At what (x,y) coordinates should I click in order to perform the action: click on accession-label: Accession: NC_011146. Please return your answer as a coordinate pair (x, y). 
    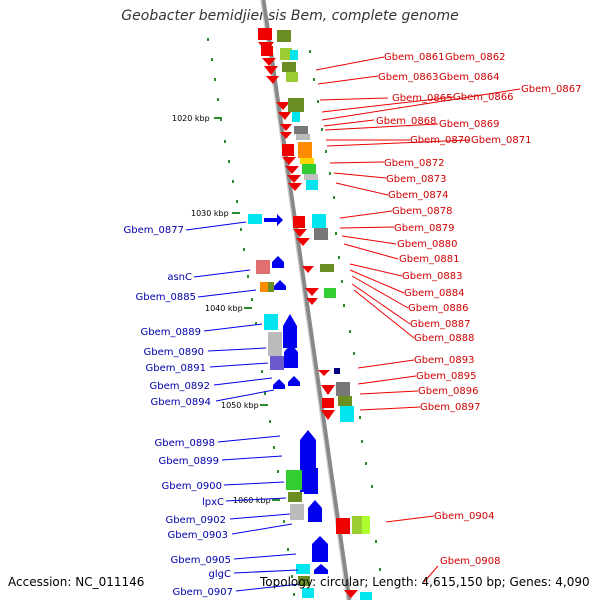
    Looking at the image, I should click on (76, 582).